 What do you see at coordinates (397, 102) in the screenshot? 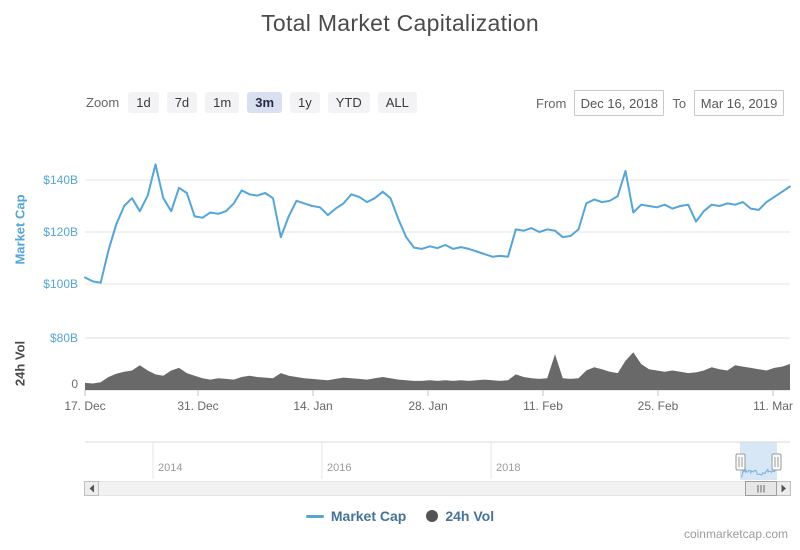
I see `zoom-button-all: ALL` at bounding box center [397, 102].